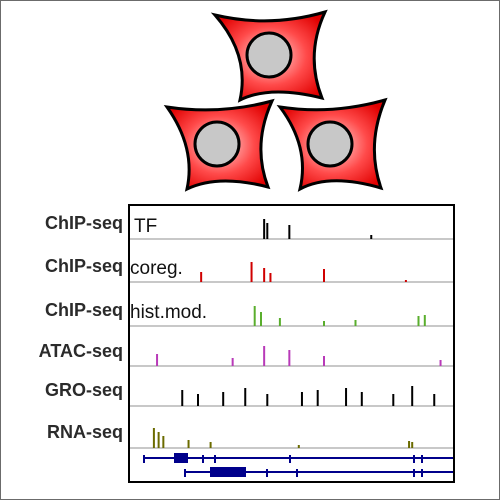 This screenshot has width=500, height=500. Describe the element at coordinates (80, 351) in the screenshot. I see `track-label-atac: ATAC-seq` at that location.